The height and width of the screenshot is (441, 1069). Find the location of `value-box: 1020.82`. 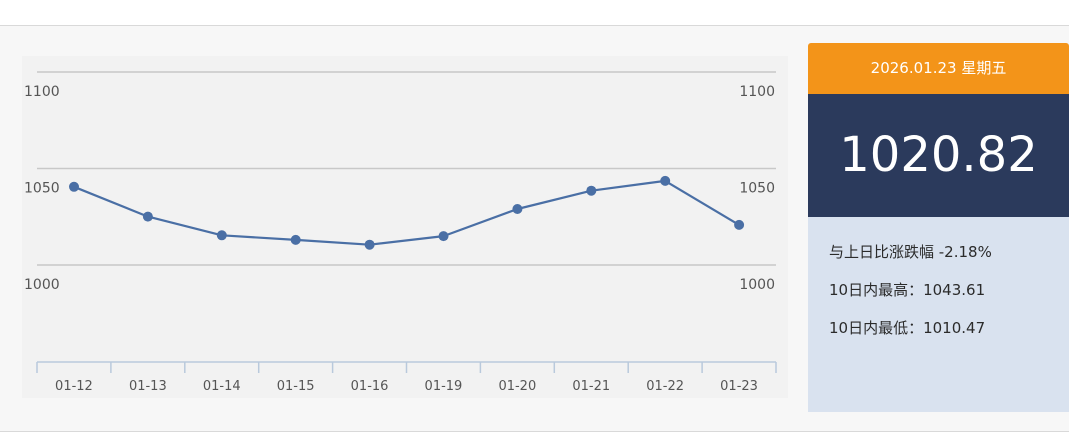

value-box: 1020.82 is located at coordinates (938, 155).